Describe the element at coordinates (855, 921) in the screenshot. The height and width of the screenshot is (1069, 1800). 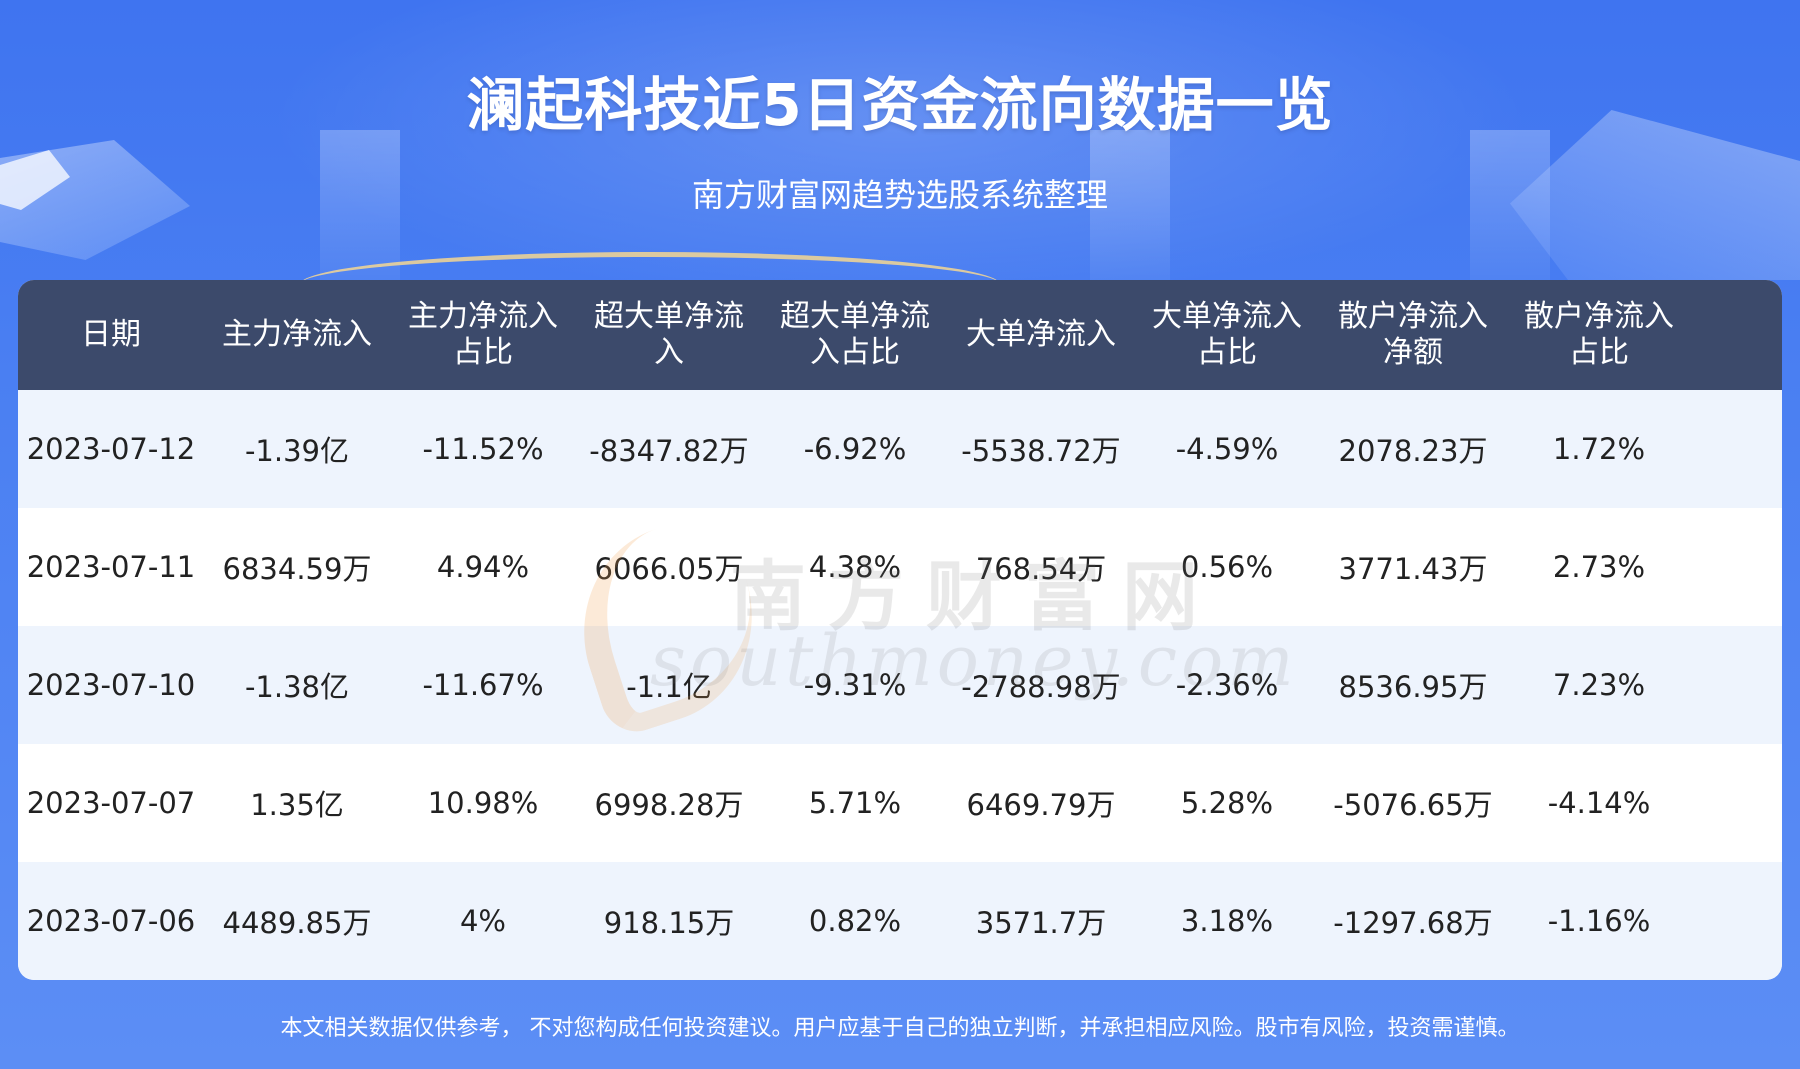
I see `cell-super-large-net-inflow-ratio: 0.82%` at that location.